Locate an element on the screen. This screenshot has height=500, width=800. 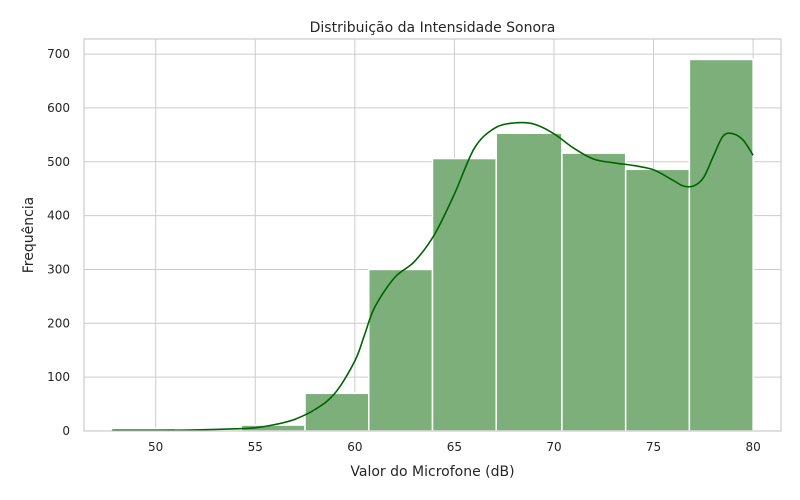
x-tick-label: 75 is located at coordinates (653, 447).